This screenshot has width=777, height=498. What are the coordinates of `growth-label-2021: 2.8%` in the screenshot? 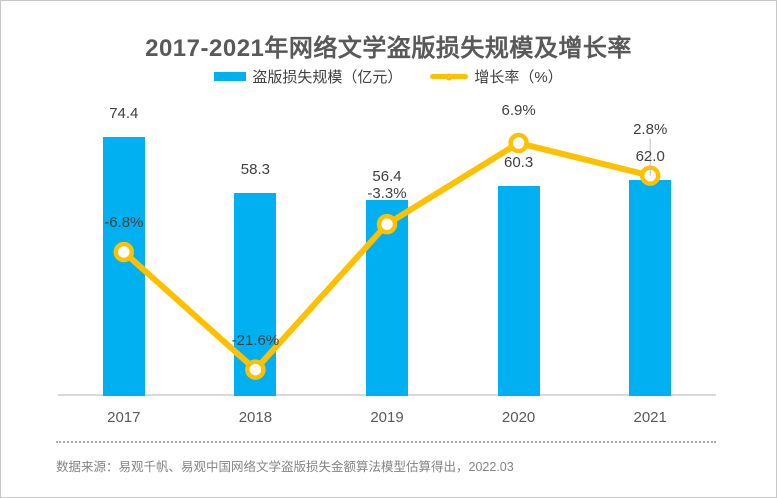 It's located at (650, 129).